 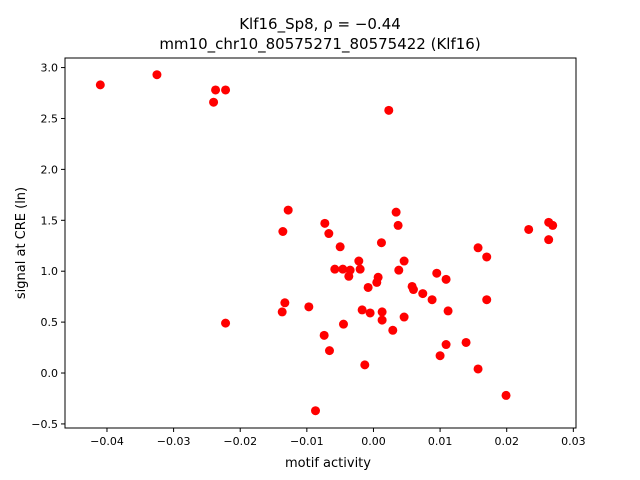 I want to click on x-tick-label: 0.02, so click(x=506, y=441).